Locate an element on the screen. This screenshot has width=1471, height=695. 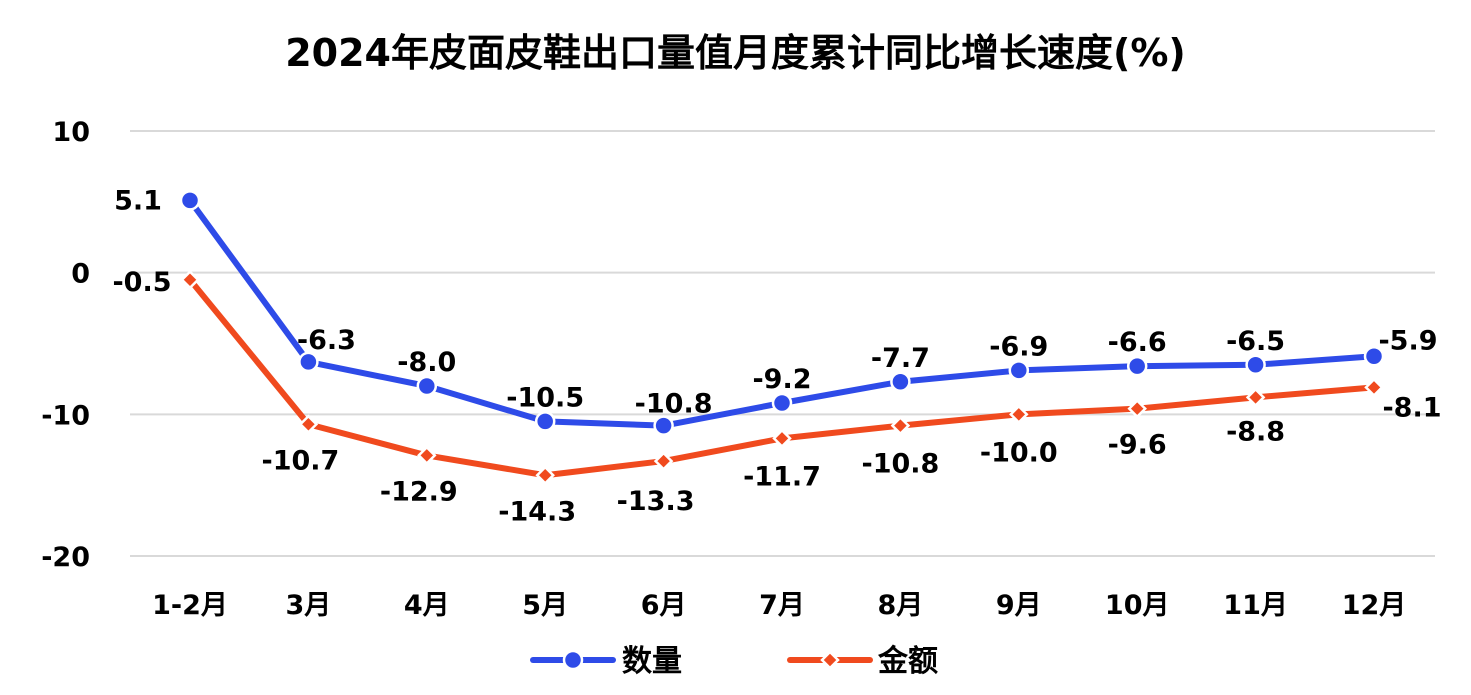
x-tick-label: 7月 is located at coordinates (782, 605).